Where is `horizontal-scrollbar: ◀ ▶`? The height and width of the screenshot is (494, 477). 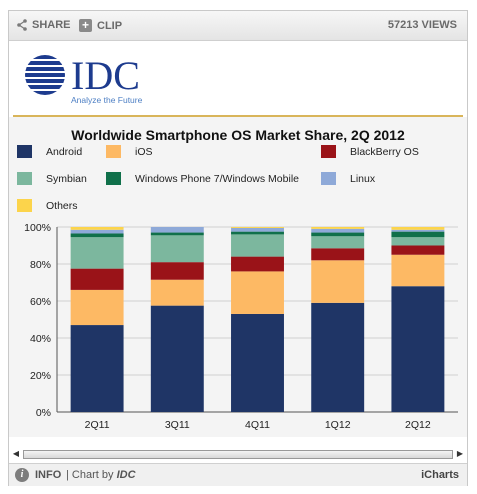
horizontal-scrollbar: ◀ ▶ is located at coordinates (238, 455).